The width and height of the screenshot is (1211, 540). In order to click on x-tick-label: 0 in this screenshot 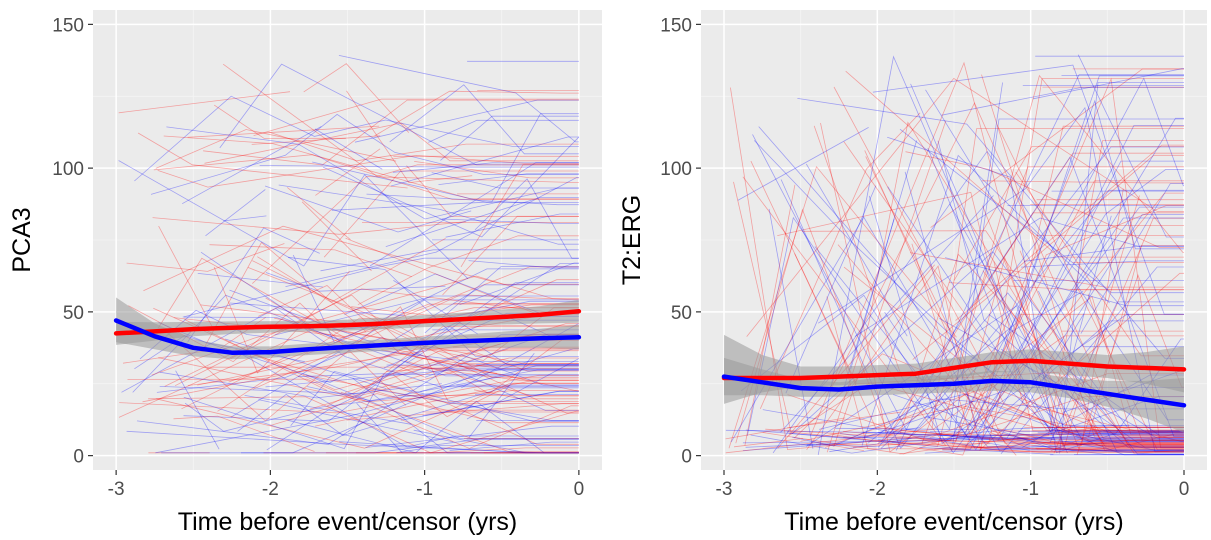, I will do `click(579, 489)`.